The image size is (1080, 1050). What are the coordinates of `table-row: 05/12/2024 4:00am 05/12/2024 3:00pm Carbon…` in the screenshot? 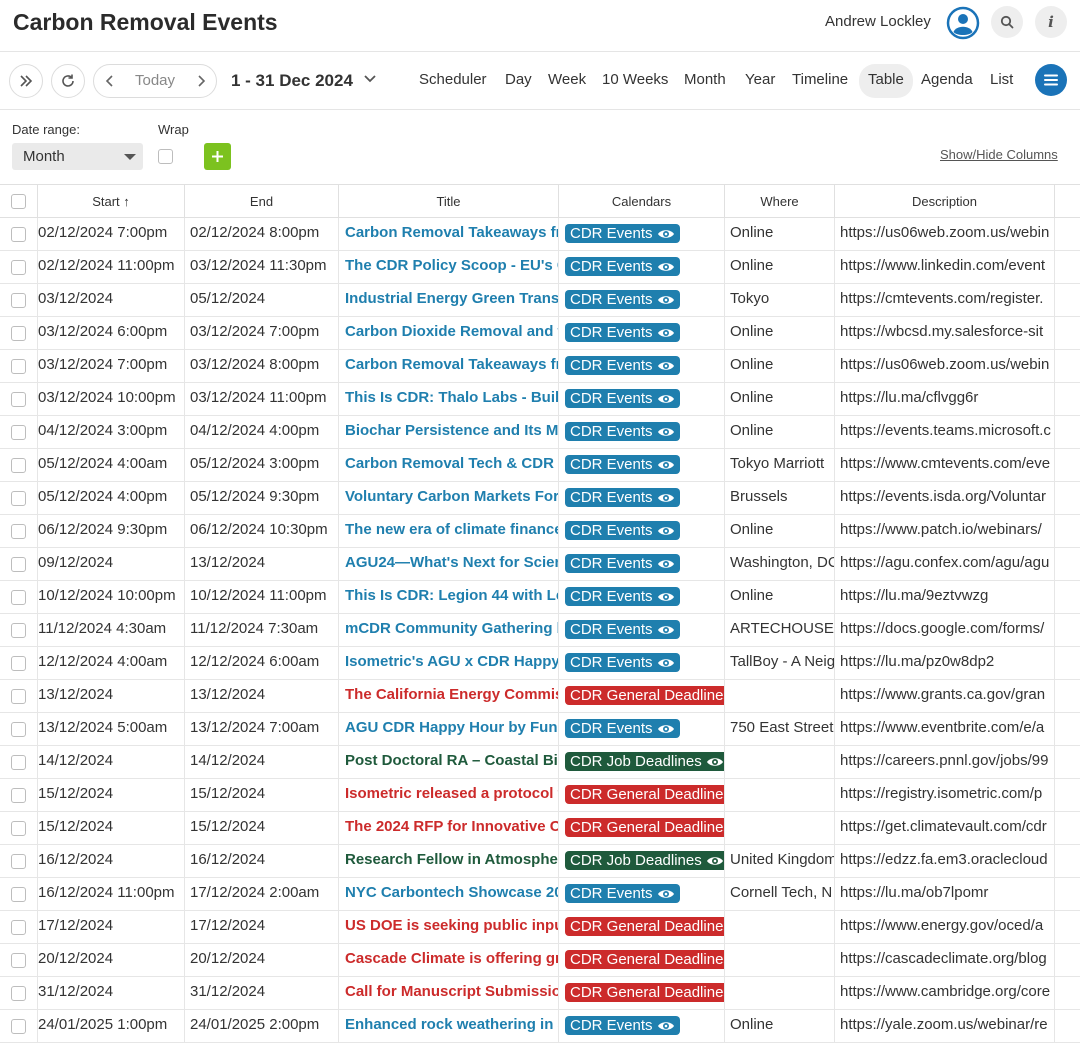 It's located at (540, 465).